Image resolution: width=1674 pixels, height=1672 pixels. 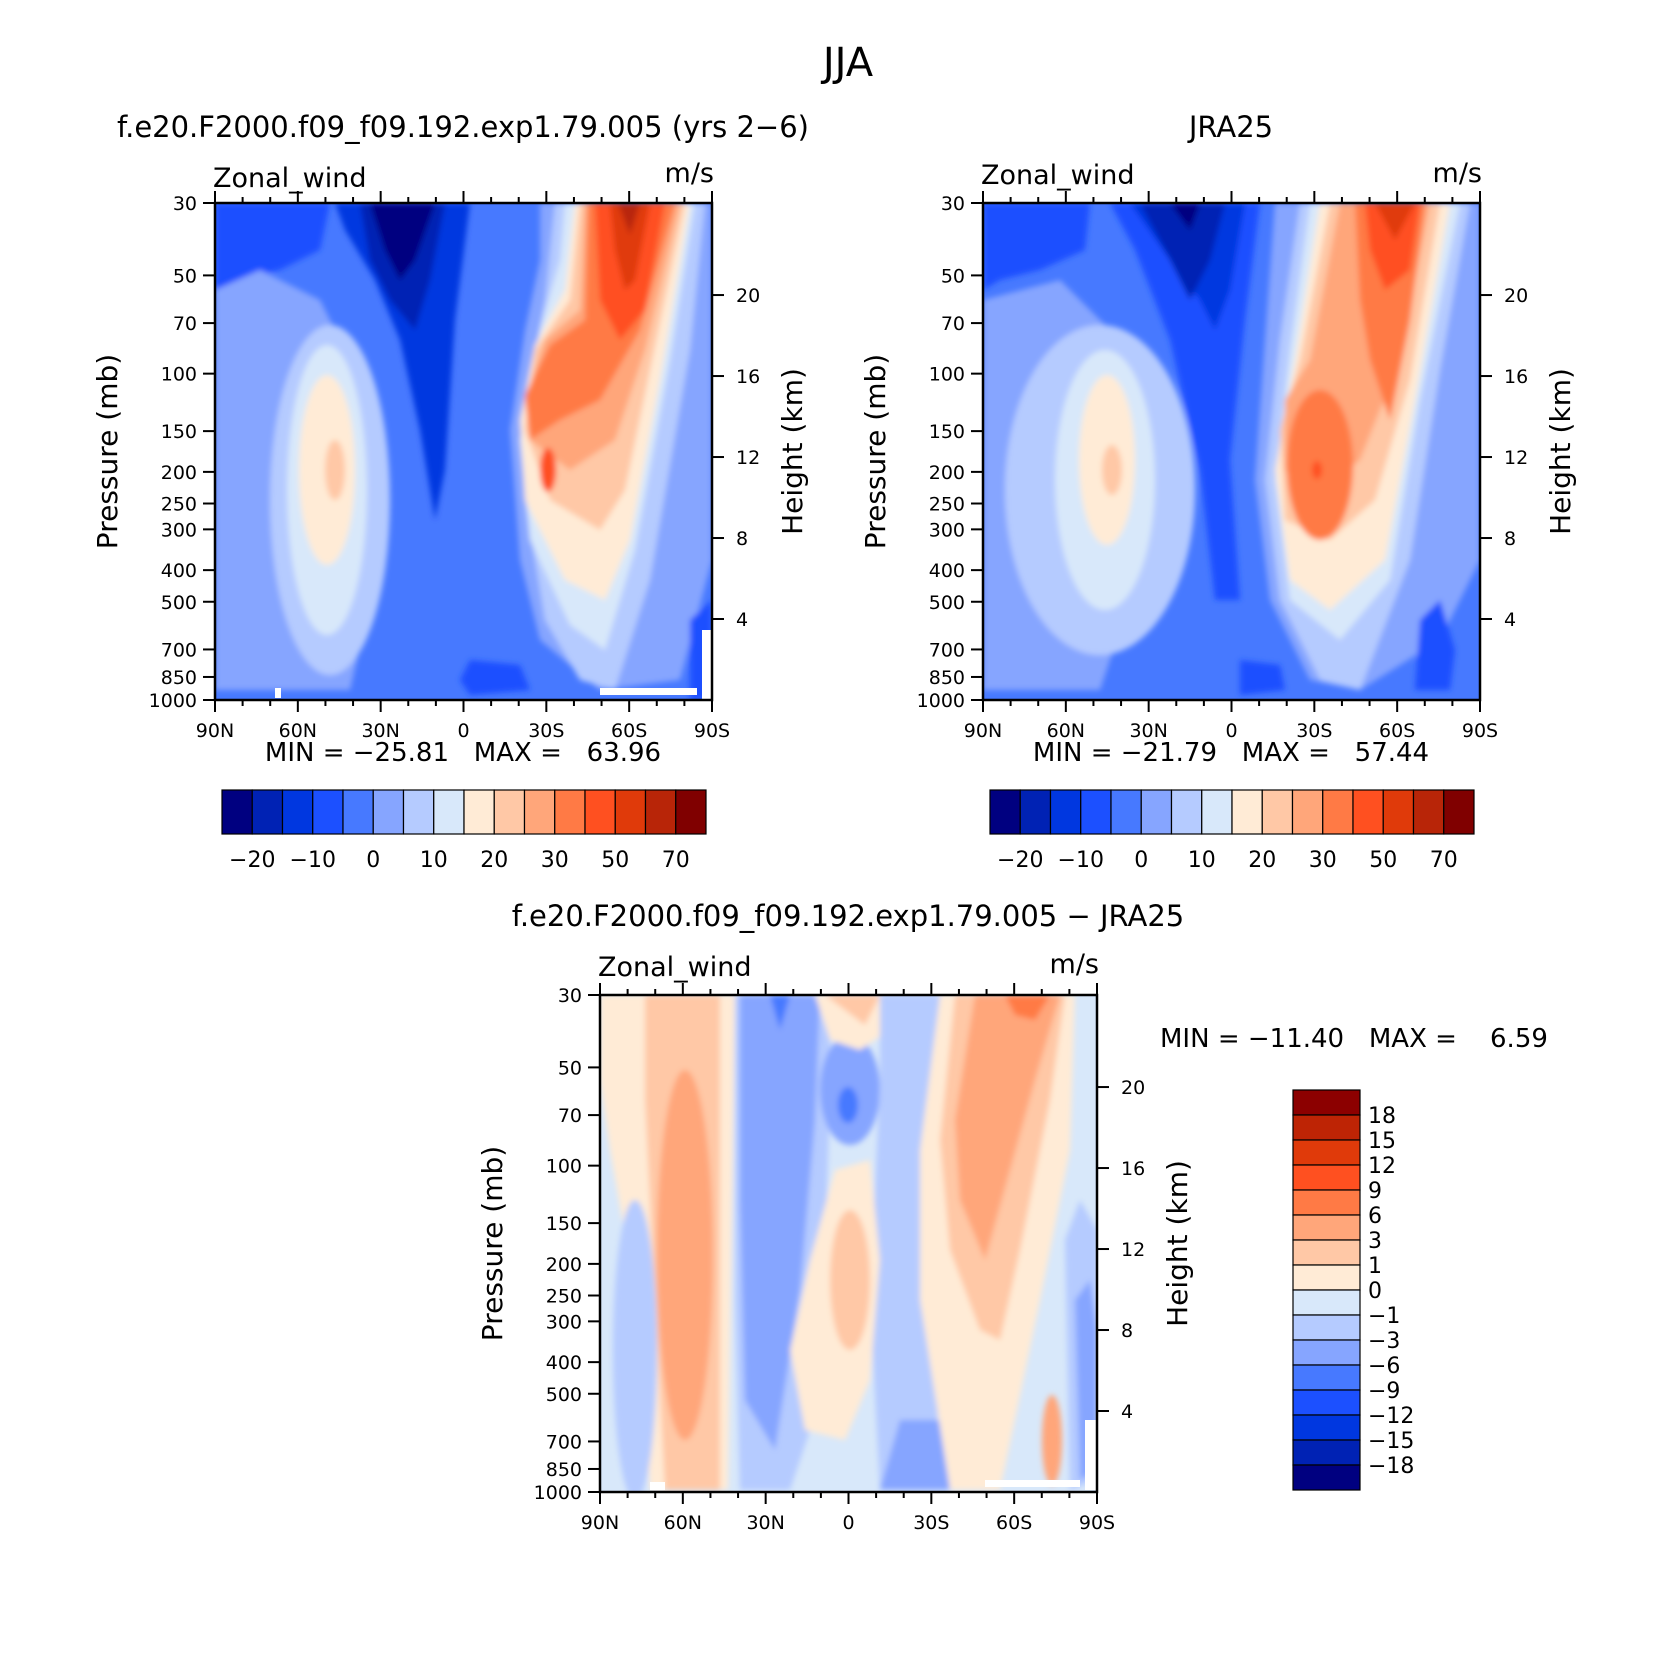 I want to click on colorbar-label: −20, so click(x=1020, y=860).